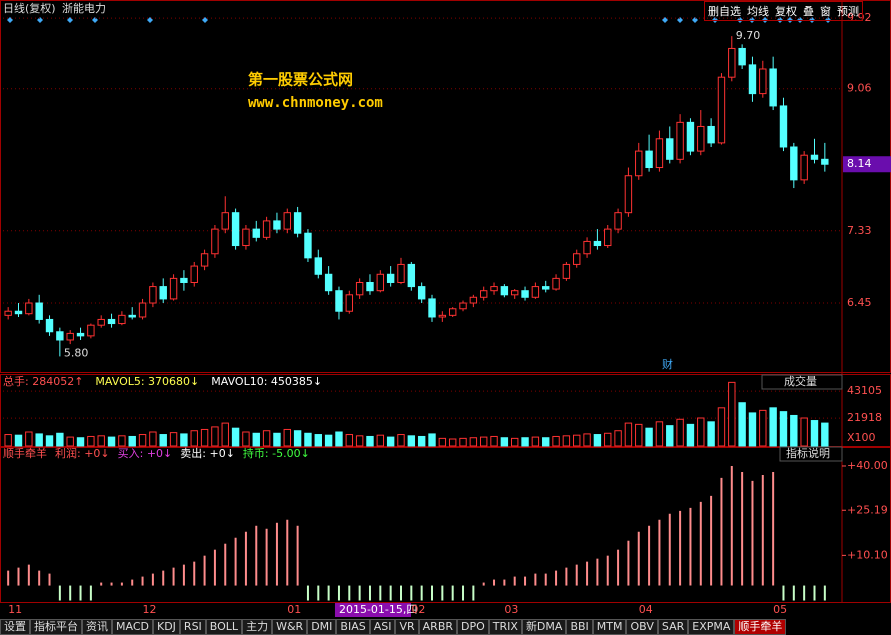  I want to click on y-tick-label: 43105, so click(864, 390).